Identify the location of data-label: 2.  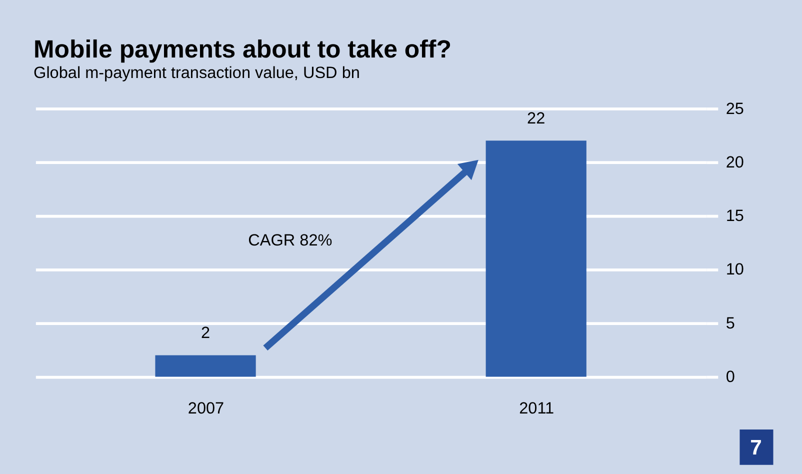
(205, 333).